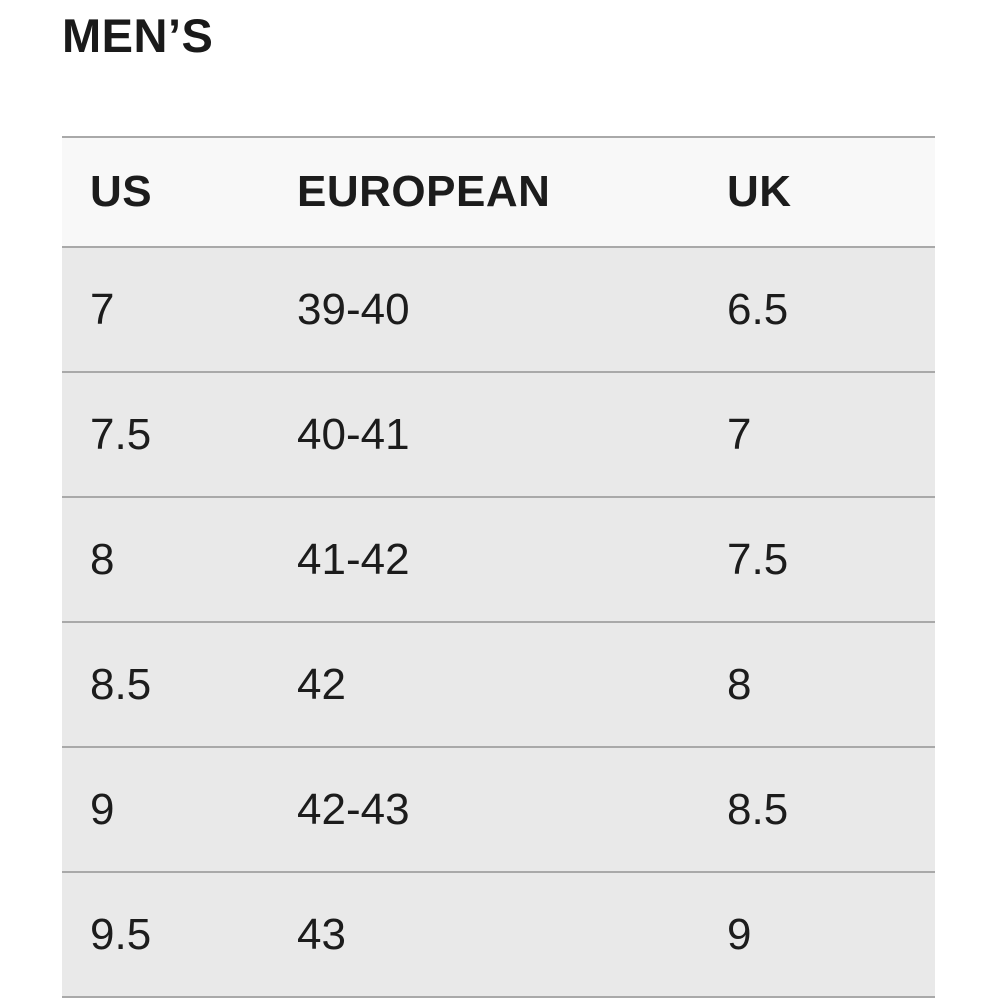 This screenshot has width=1000, height=1000. I want to click on table-cell-uk: 7.5, so click(817, 559).